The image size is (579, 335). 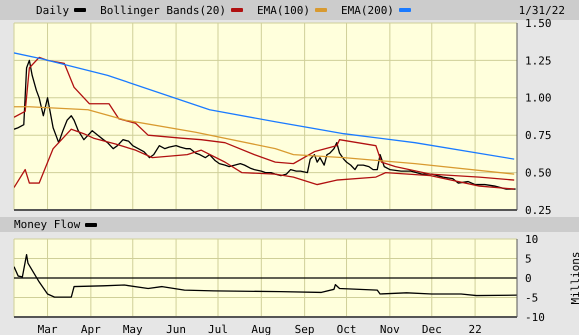 I want to click on x-tick-label: Sep, so click(x=304, y=328).